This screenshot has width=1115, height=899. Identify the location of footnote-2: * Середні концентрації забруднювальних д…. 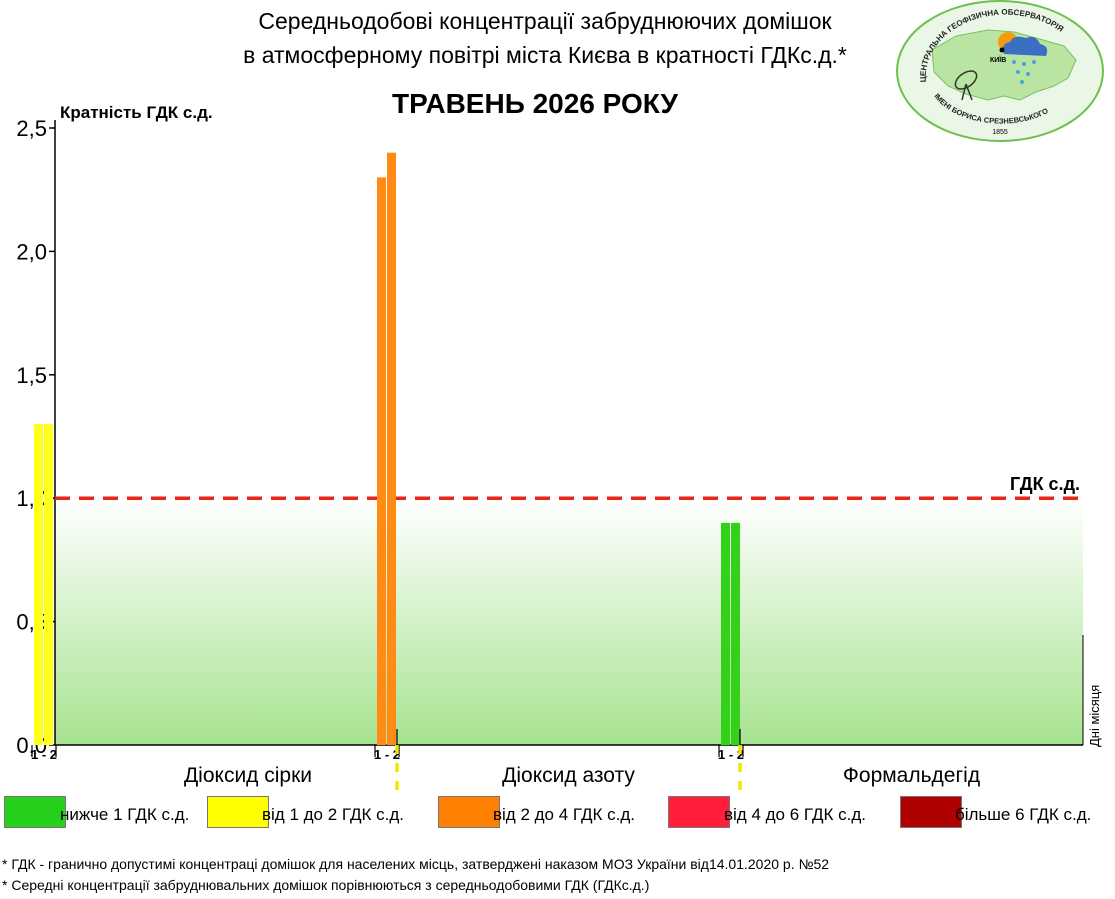
(326, 885).